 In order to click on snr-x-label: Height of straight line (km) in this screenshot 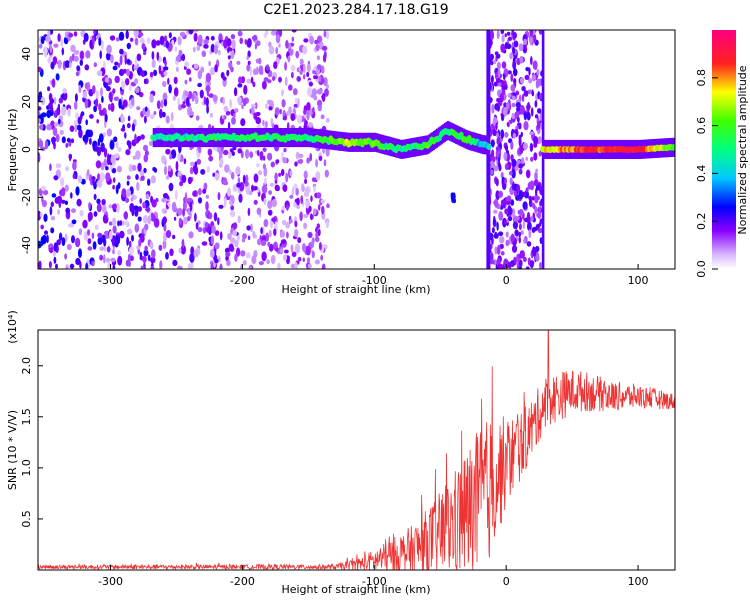, I will do `click(355, 589)`.